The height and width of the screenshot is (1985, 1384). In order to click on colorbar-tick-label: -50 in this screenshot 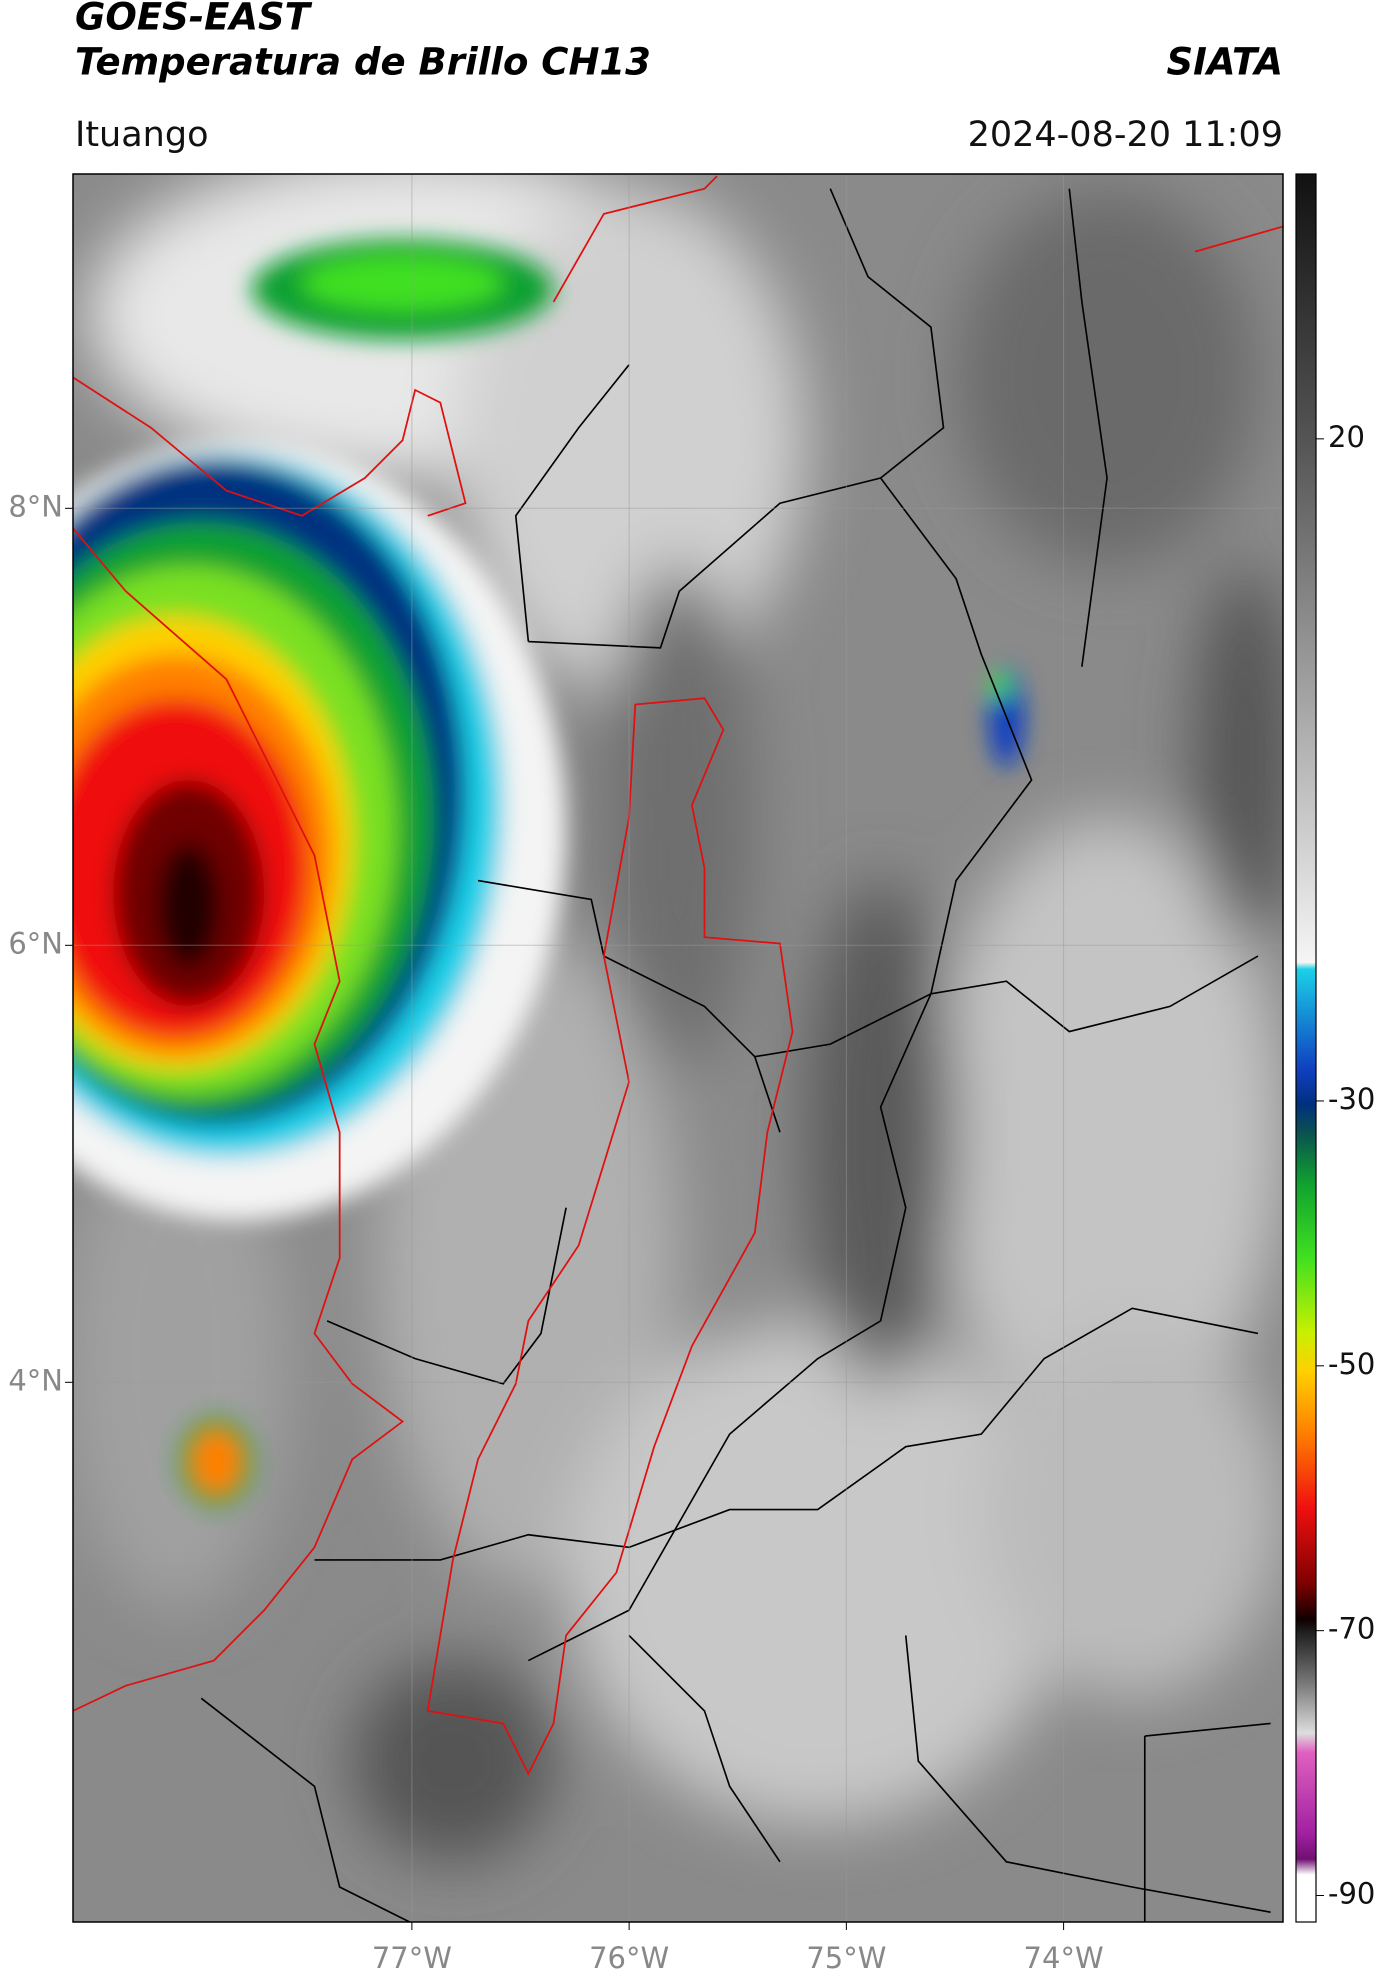, I will do `click(1351, 1364)`.